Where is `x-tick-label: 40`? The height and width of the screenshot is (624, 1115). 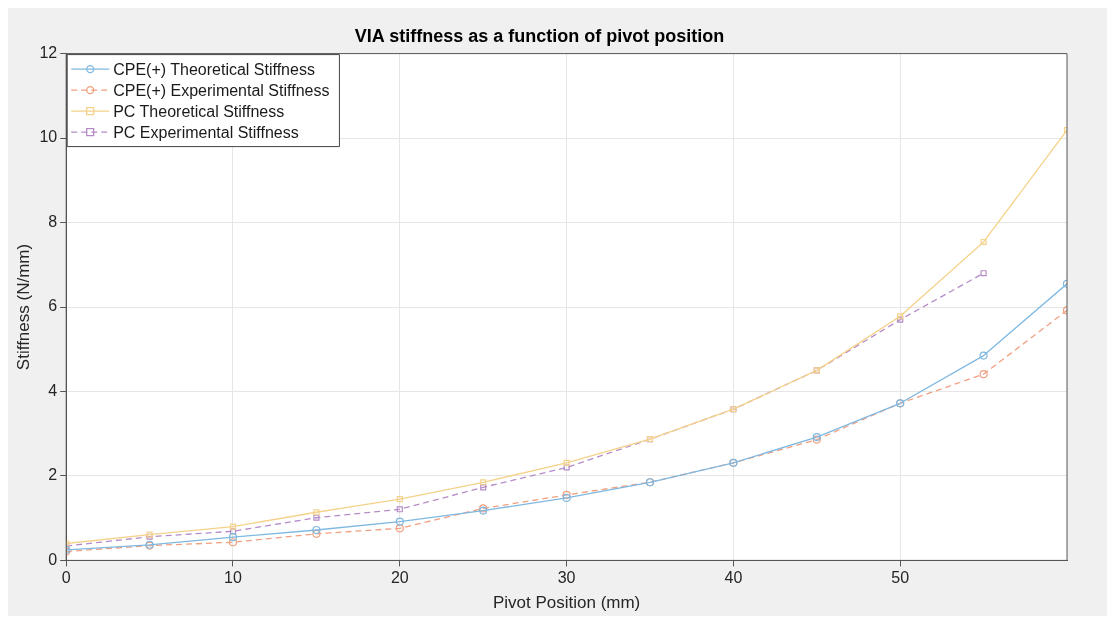 x-tick-label: 40 is located at coordinates (733, 578).